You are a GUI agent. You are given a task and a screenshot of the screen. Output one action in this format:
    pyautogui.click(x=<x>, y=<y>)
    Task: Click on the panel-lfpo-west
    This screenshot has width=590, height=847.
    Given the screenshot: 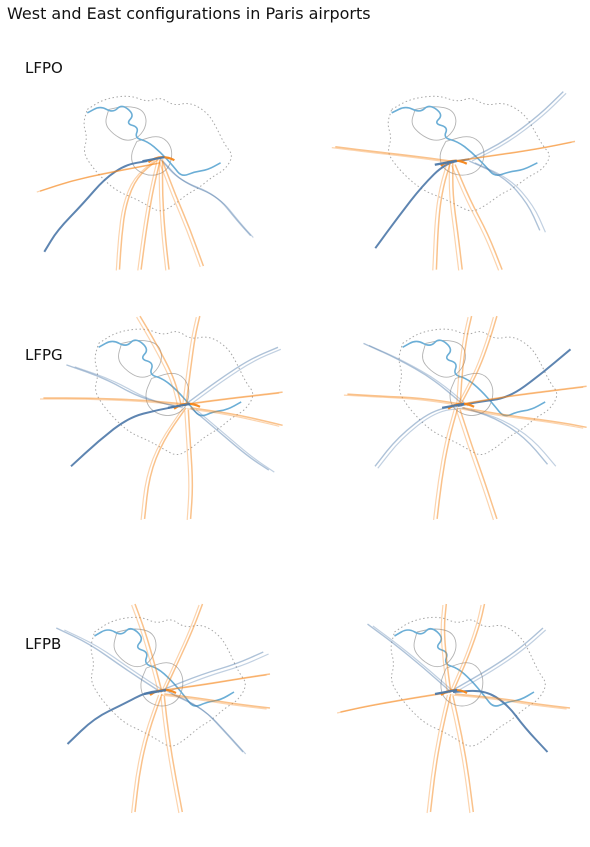 What is the action you would take?
    pyautogui.click(x=145, y=183)
    